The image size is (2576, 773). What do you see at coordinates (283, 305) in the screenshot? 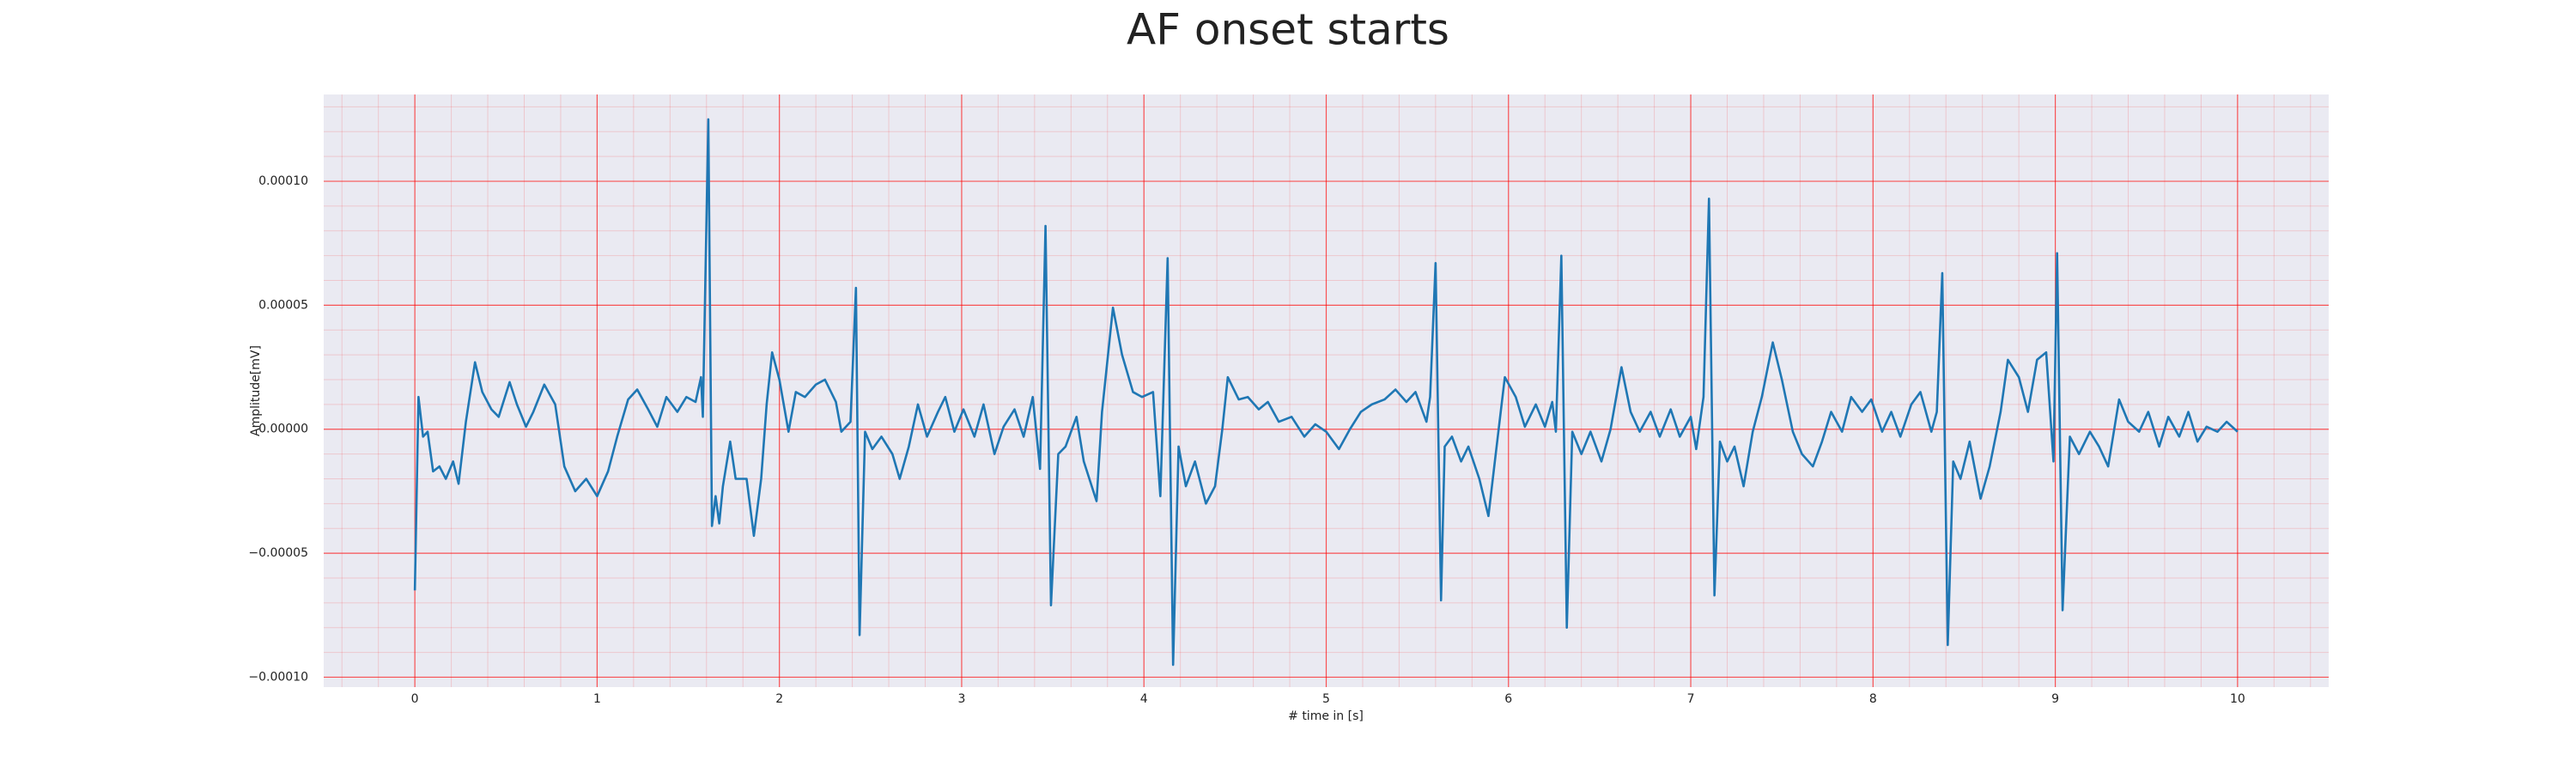
I see `y-tick-label: 0.00005` at bounding box center [283, 305].